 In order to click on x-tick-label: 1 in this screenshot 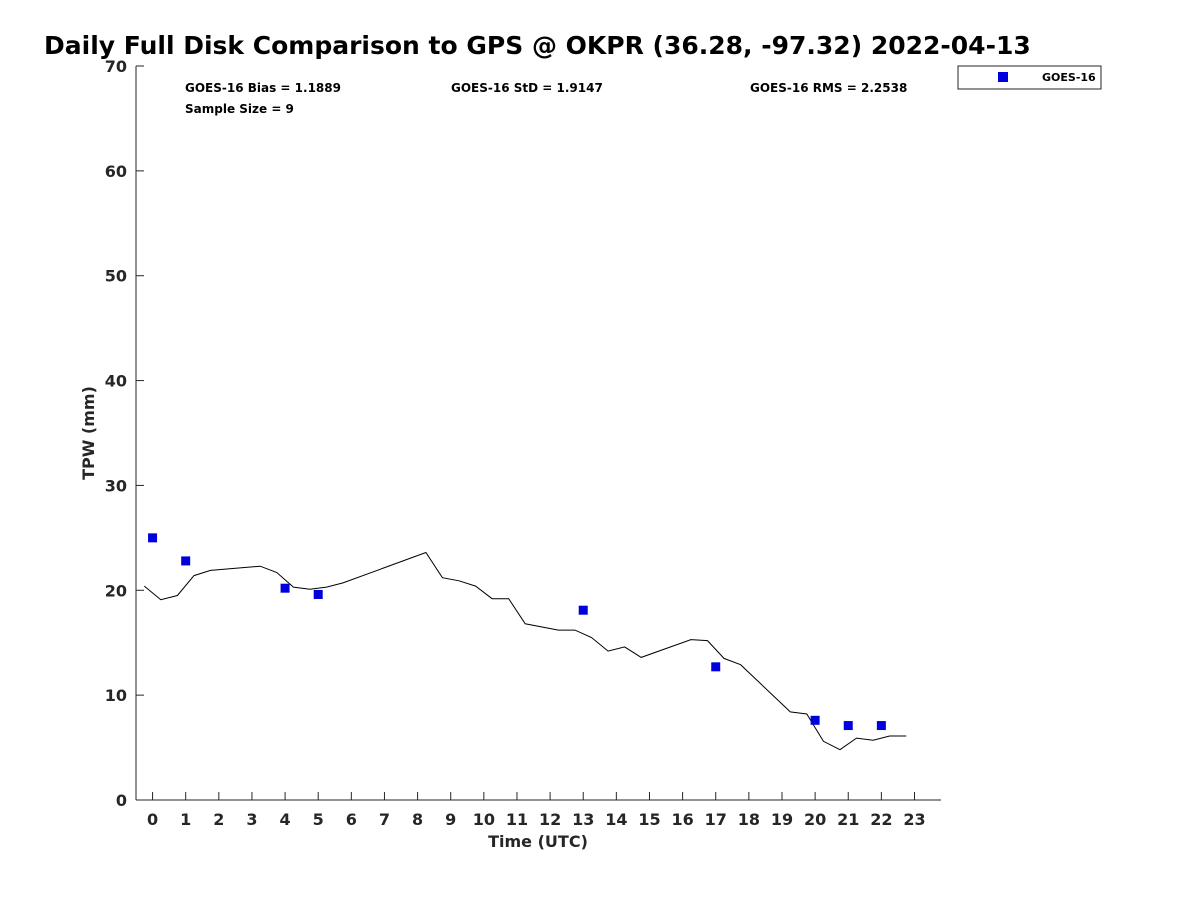, I will do `click(185, 819)`.